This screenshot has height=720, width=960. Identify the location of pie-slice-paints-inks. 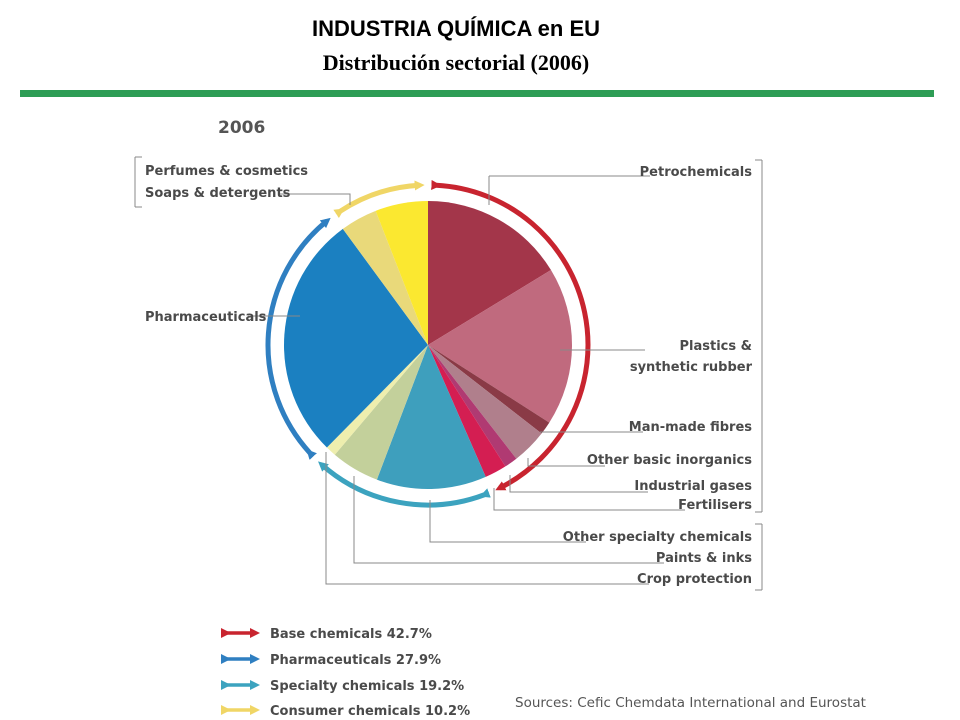
(381, 412).